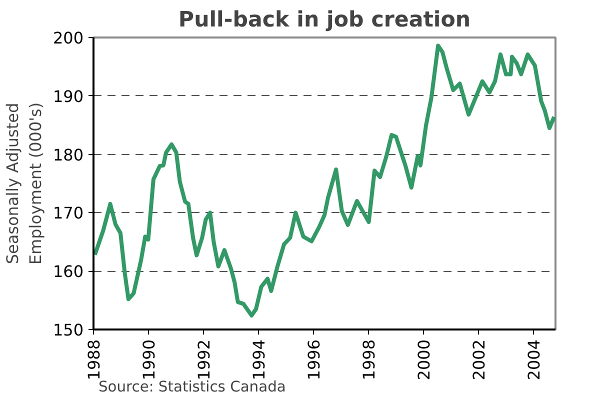 This screenshot has width=597, height=417. What do you see at coordinates (68, 154) in the screenshot?
I see `y-tick-label: 180` at bounding box center [68, 154].